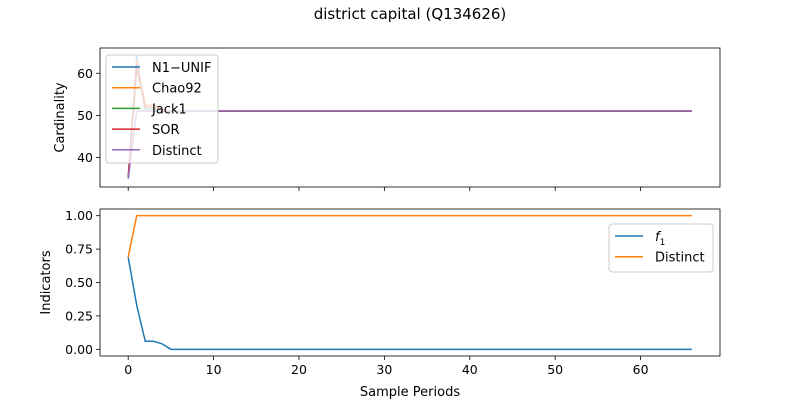 This screenshot has width=800, height=400. I want to click on cardinality-y-tick-label: 40, so click(85, 157).